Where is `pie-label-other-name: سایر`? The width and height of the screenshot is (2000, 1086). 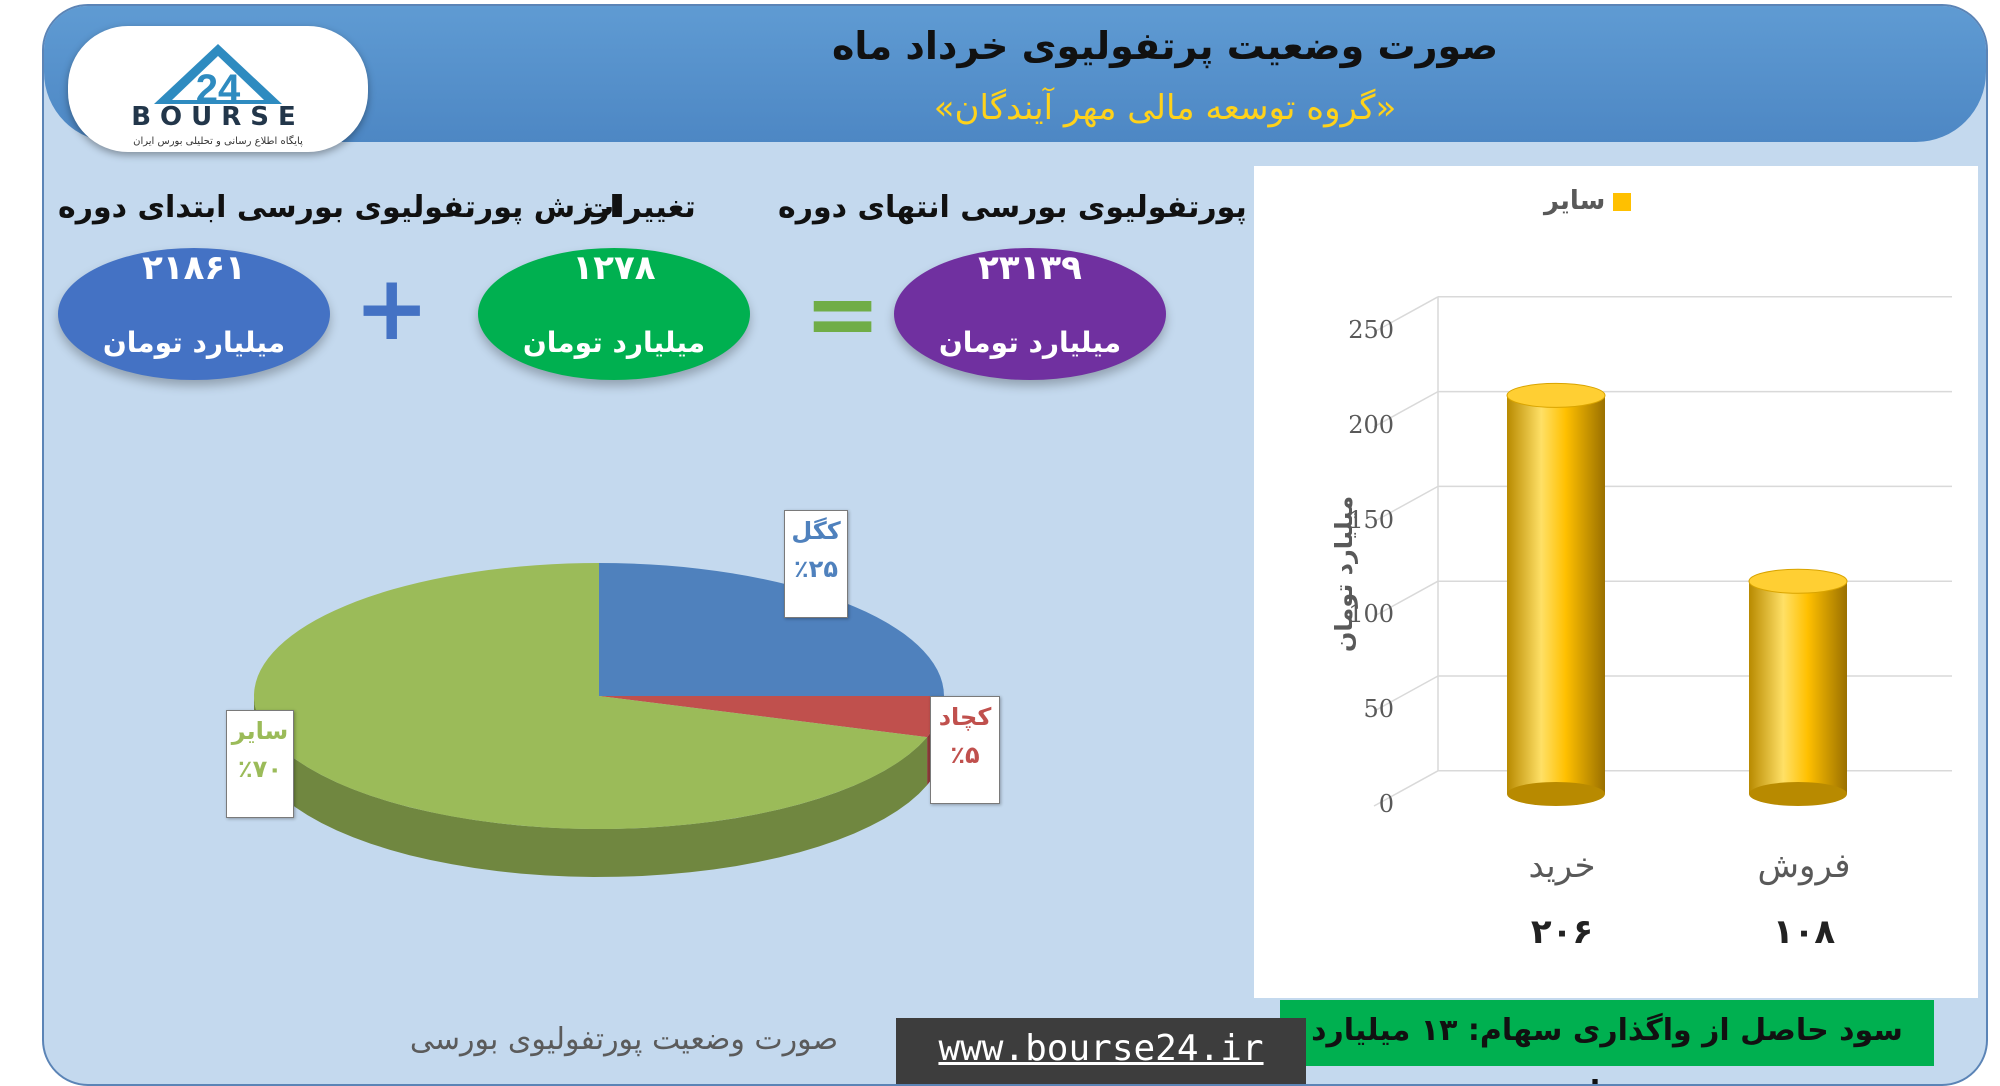
pie-label-other-name: سایر is located at coordinates (260, 731).